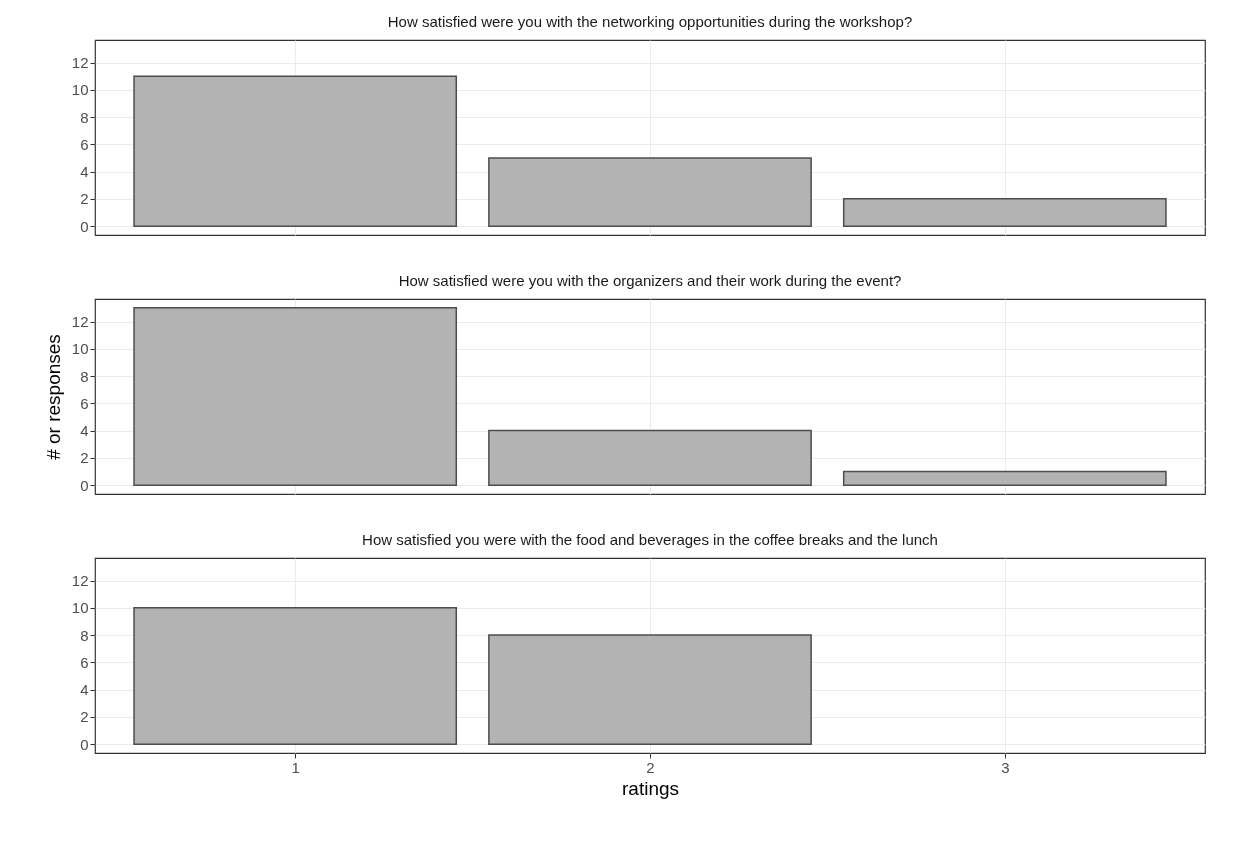  I want to click on y-axis-title: # or responses, so click(53, 397).